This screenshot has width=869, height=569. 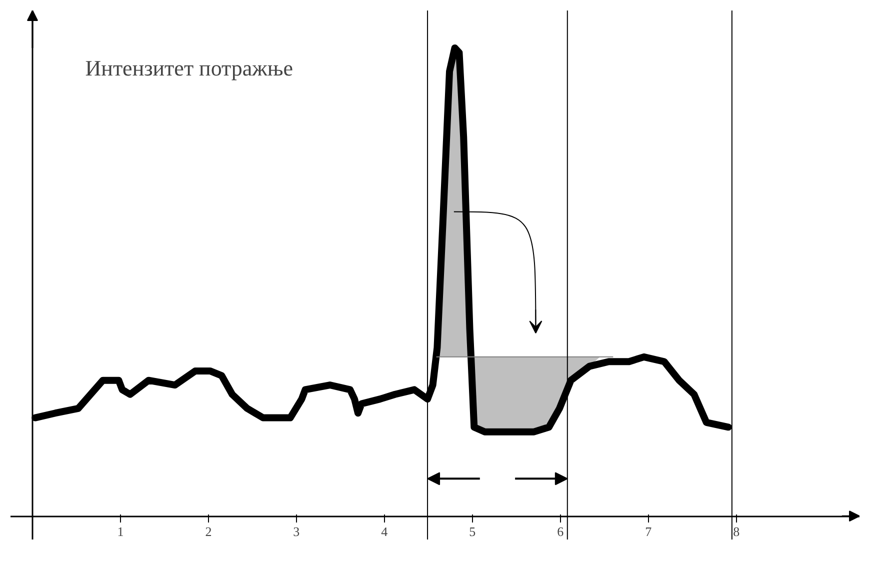 I want to click on x-tick-label: 3, so click(x=296, y=532).